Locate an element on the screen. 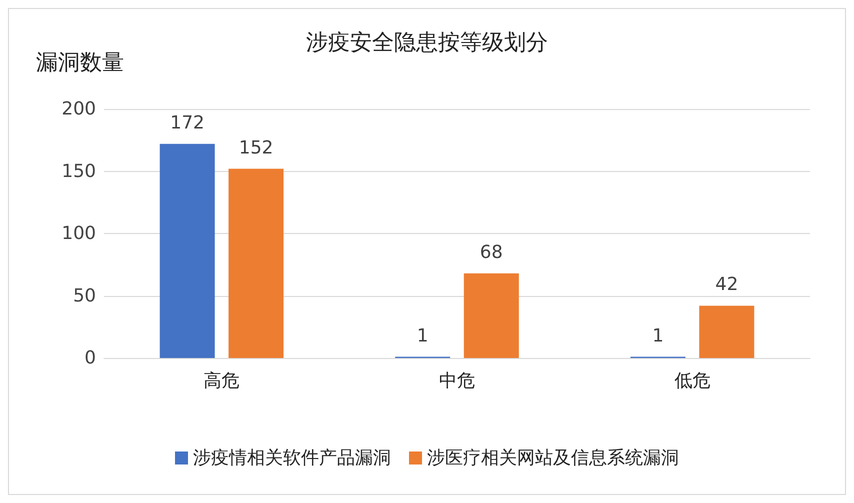 The height and width of the screenshot is (503, 854). x-tick-label: 高危 is located at coordinates (222, 381).